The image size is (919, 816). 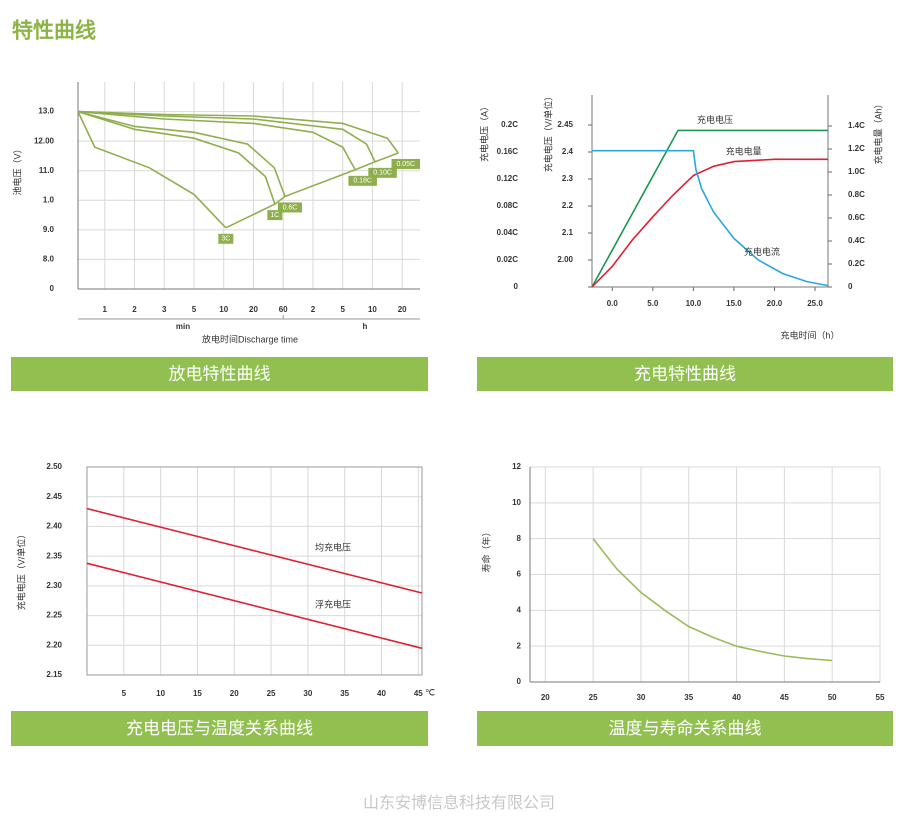 What do you see at coordinates (856, 240) in the screenshot?
I see `y-tick-label: 0.4C` at bounding box center [856, 240].